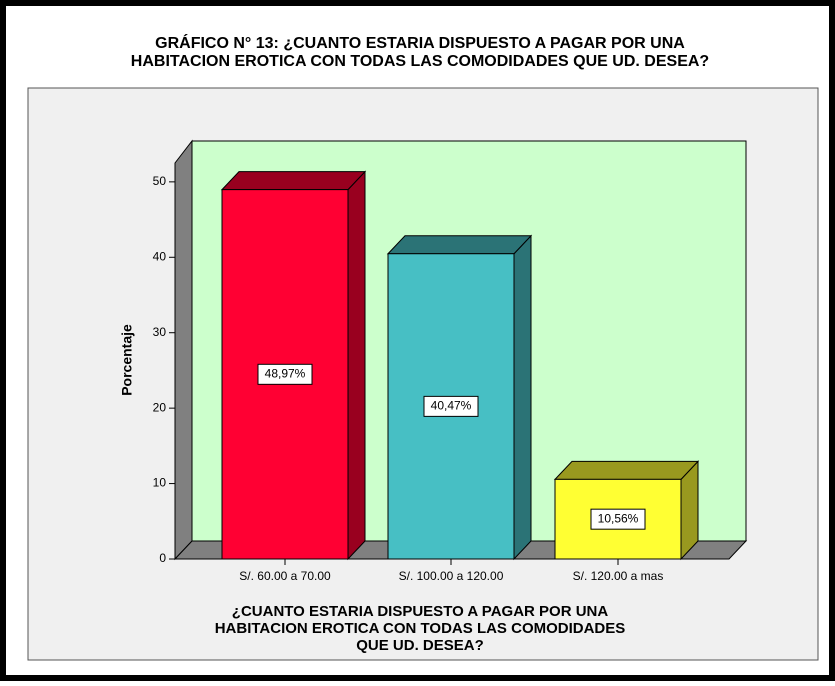  I want to click on y-tick-label: 30, so click(160, 332).